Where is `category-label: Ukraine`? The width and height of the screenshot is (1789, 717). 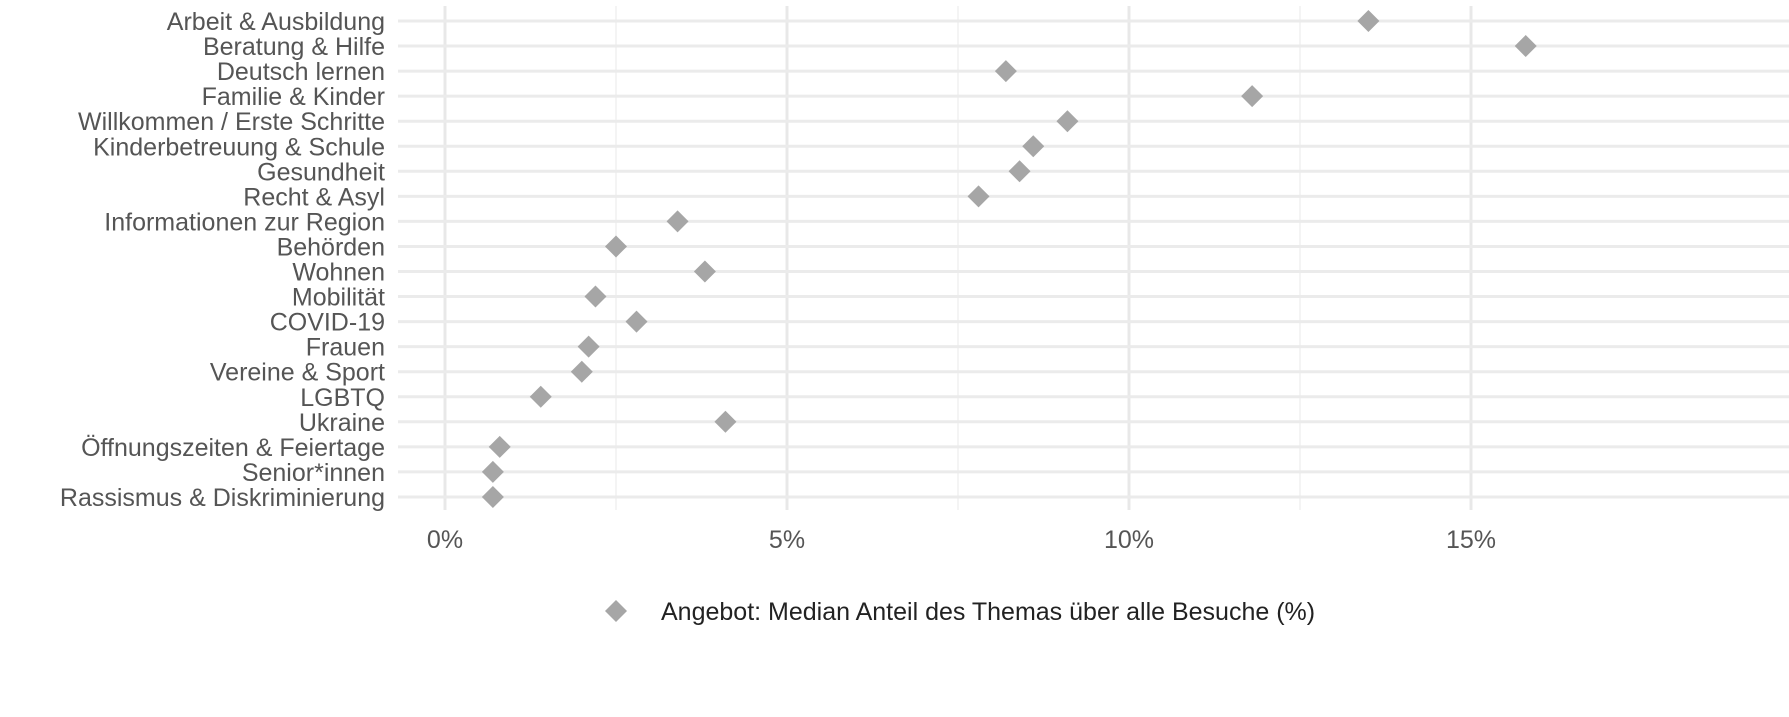
category-label: Ukraine is located at coordinates (342, 423).